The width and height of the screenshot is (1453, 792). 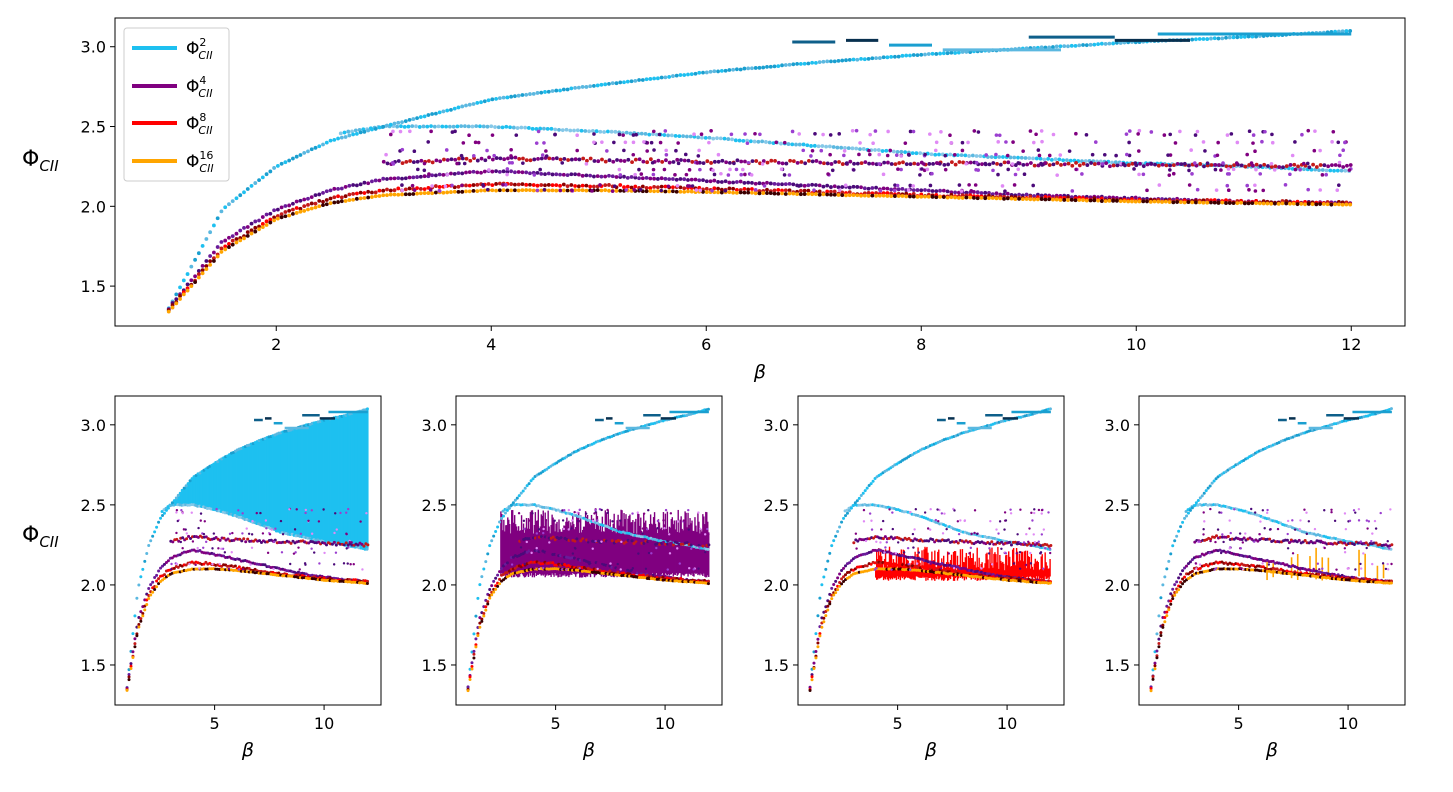 I want to click on x-tick-label: 6, so click(x=706, y=344).